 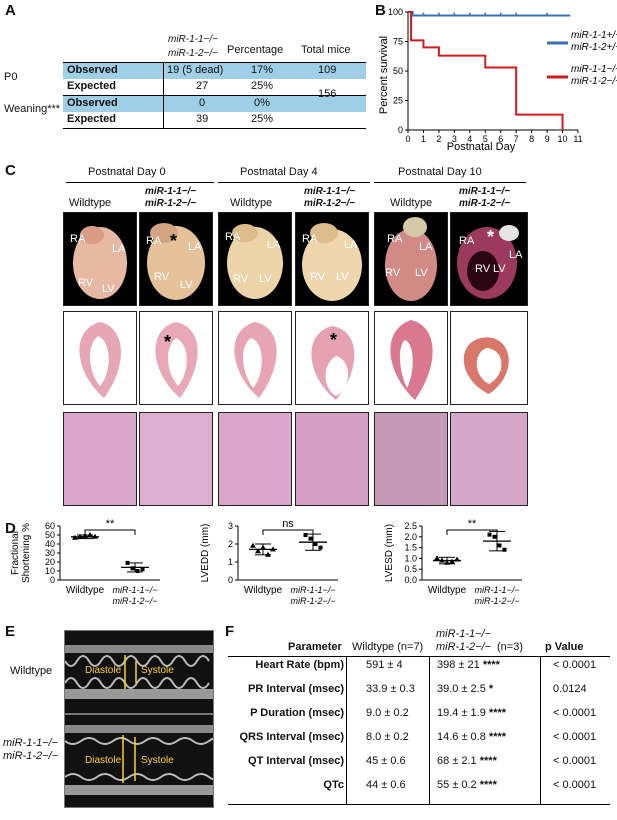 What do you see at coordinates (50, 526) in the screenshot?
I see `y-tick-label: 60` at bounding box center [50, 526].